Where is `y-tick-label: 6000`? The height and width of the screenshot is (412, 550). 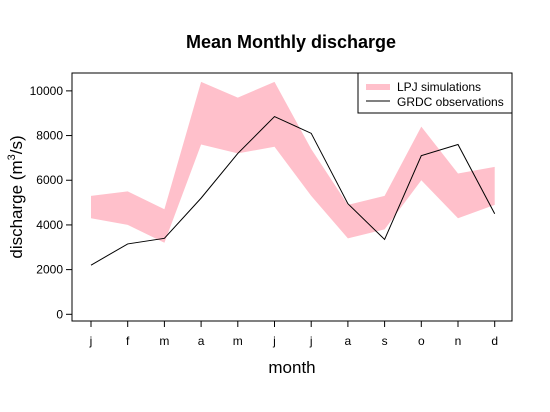
y-tick-label: 6000 is located at coordinates (49, 180).